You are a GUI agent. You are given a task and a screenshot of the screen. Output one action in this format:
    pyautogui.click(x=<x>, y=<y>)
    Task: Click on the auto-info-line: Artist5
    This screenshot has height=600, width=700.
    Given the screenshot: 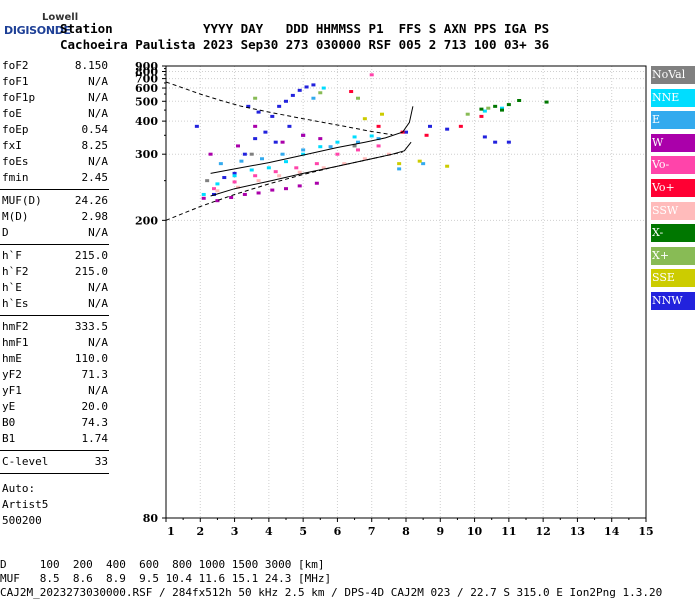 What is the action you would take?
    pyautogui.click(x=25, y=504)
    